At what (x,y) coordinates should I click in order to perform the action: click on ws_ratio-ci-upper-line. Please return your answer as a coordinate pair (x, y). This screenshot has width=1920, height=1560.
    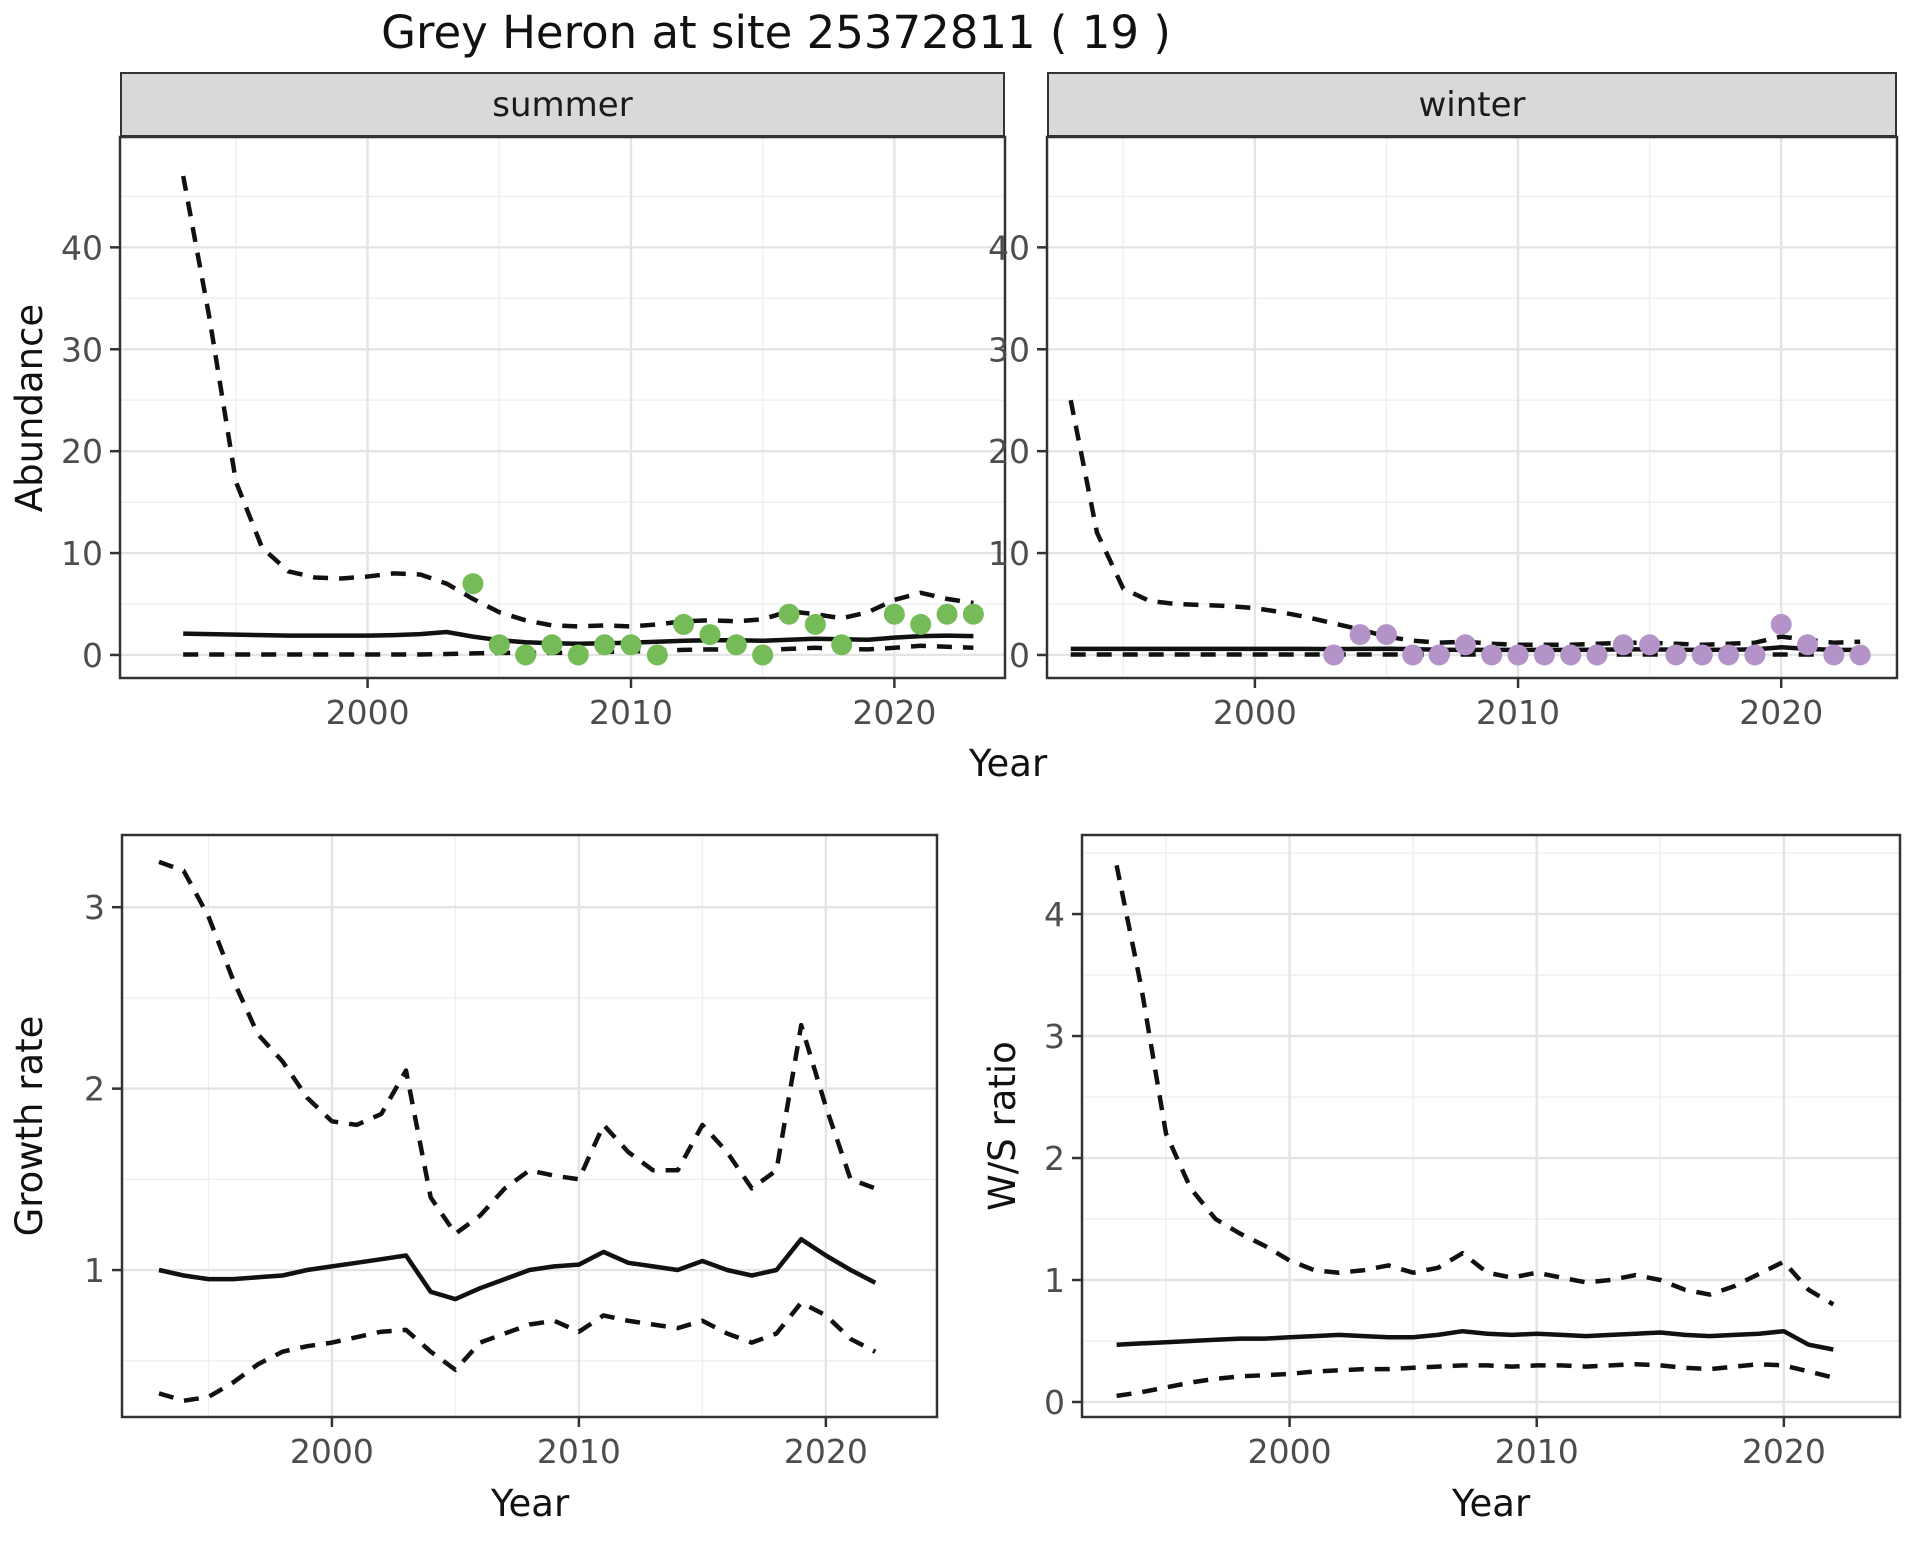
    Looking at the image, I should click on (1474, 1085).